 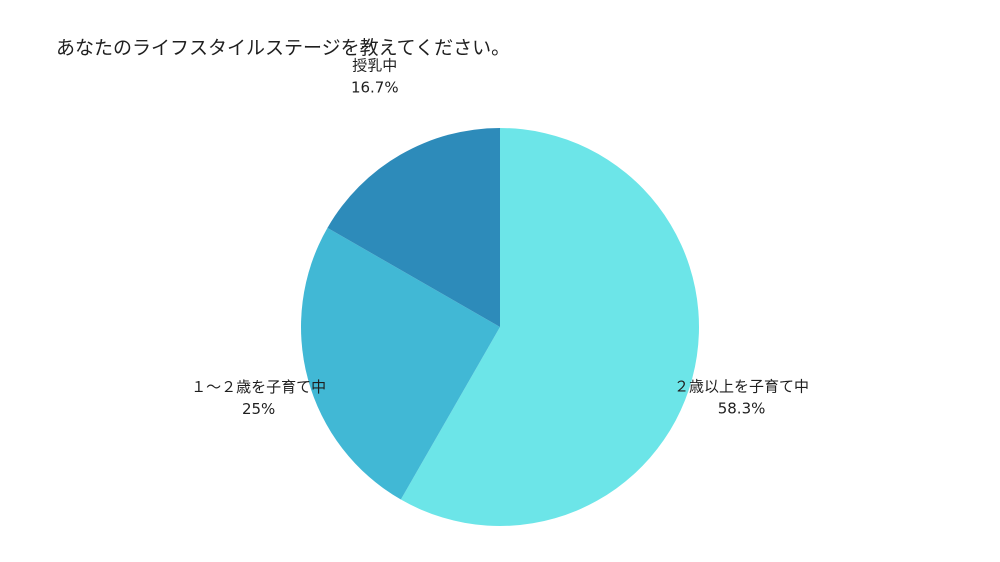 What do you see at coordinates (283, 48) in the screenshot?
I see `chart-title: あなたのライフスタイルステージを教えてください。` at bounding box center [283, 48].